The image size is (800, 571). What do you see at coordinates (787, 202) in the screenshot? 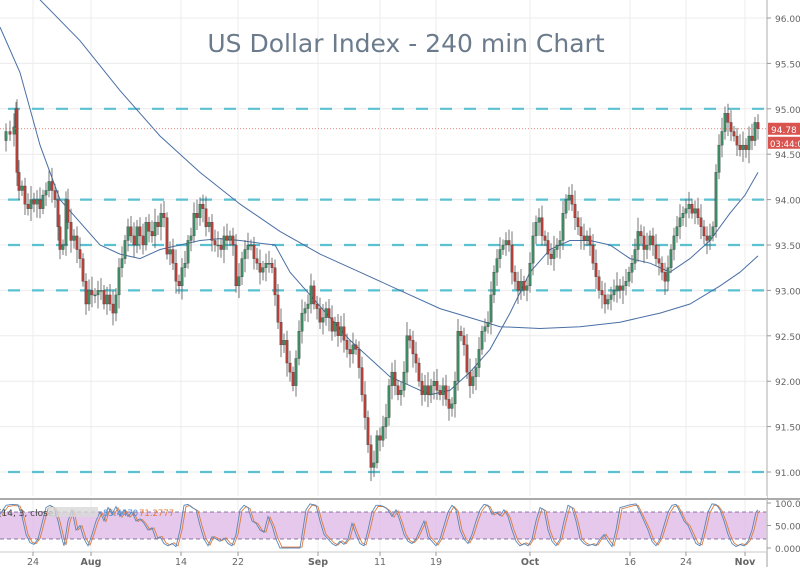
I see `price-tick-label: 94.00` at bounding box center [787, 202].